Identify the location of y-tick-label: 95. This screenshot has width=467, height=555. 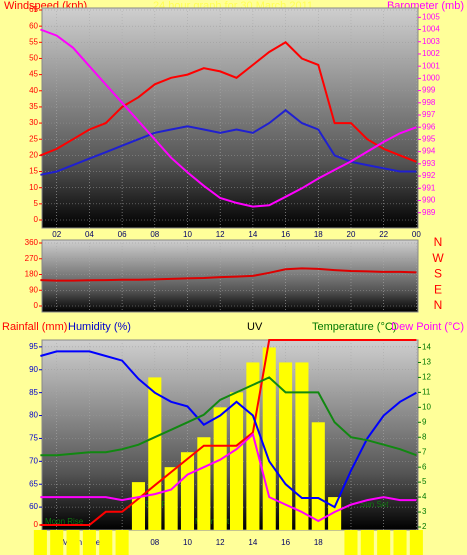
(33, 346).